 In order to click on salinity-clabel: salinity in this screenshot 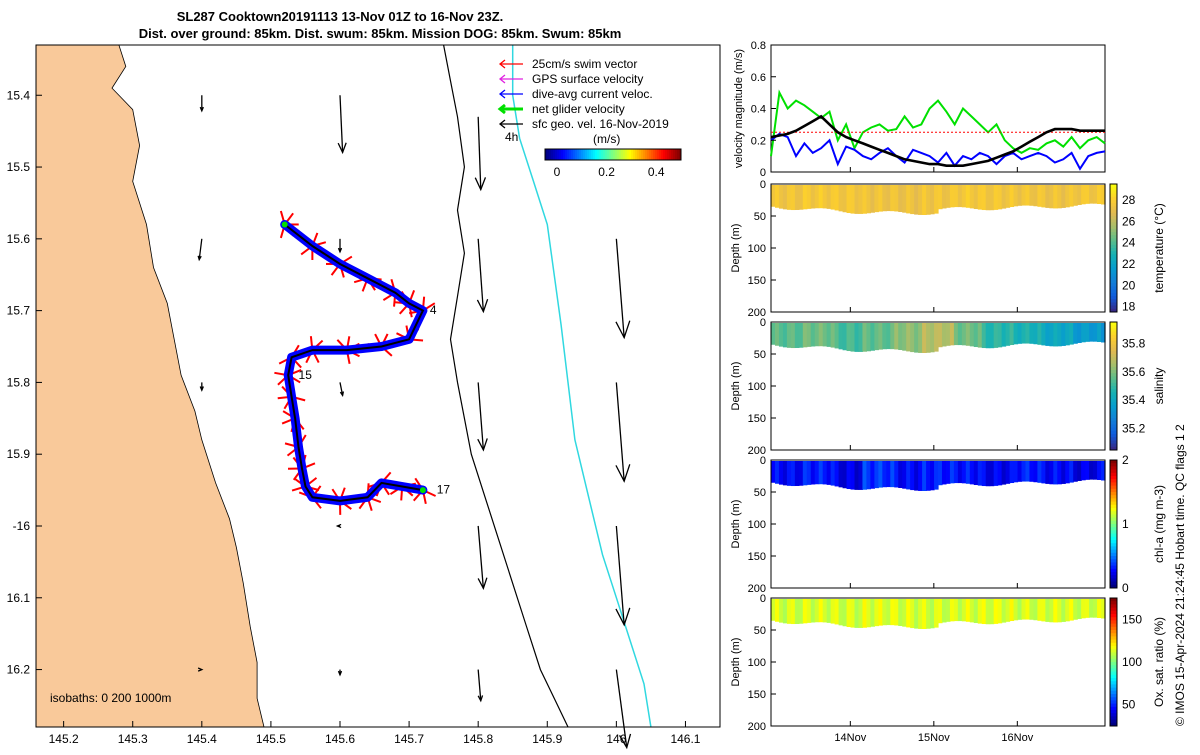, I will do `click(1159, 386)`.